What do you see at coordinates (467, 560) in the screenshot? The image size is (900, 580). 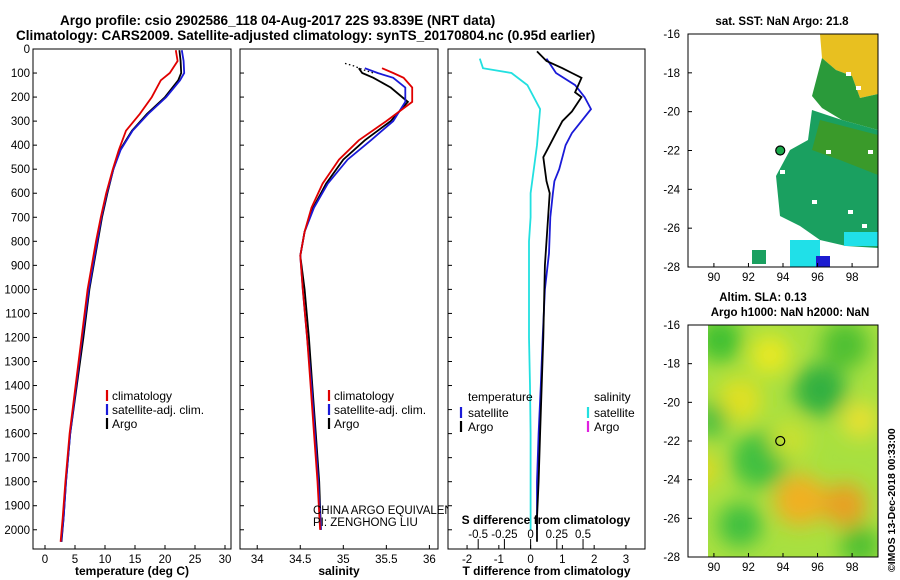 I see `x-tick-label: -2` at bounding box center [467, 560].